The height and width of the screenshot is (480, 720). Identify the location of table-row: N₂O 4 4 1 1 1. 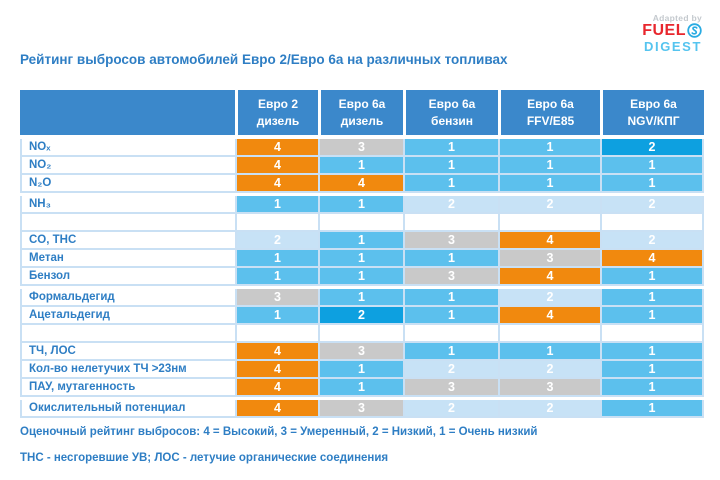
(362, 184).